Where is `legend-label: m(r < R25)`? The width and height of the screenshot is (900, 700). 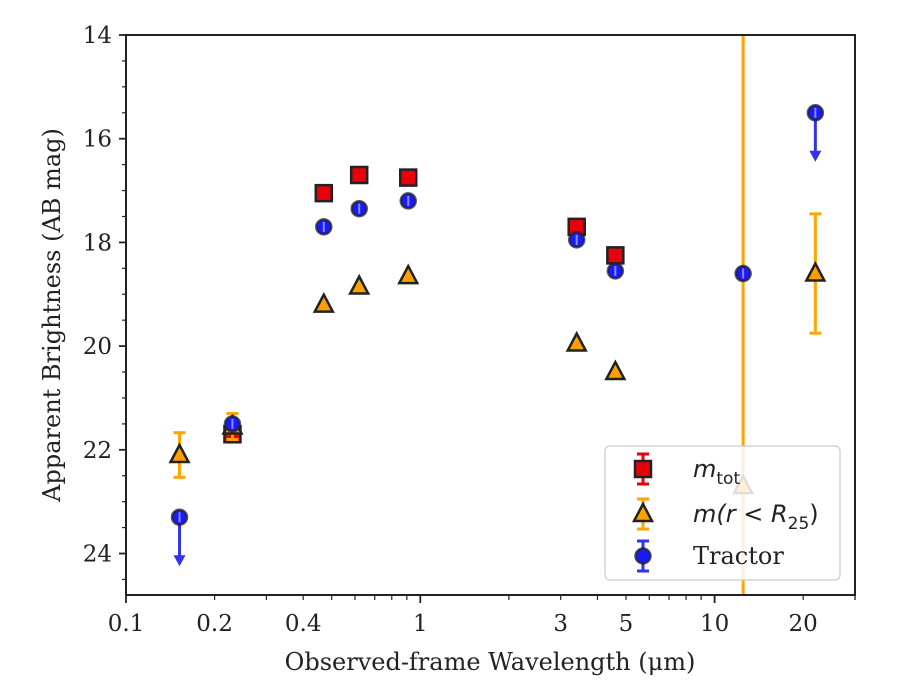
legend-label: m(r < R25) is located at coordinates (756, 517).